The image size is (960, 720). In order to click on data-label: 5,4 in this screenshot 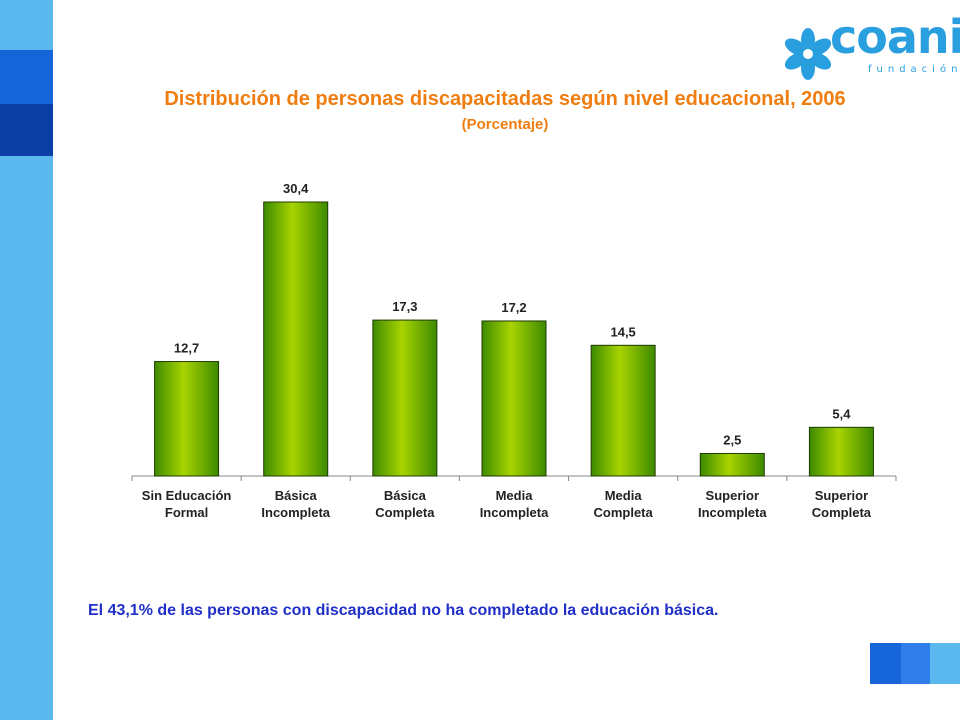, I will do `click(841, 413)`.